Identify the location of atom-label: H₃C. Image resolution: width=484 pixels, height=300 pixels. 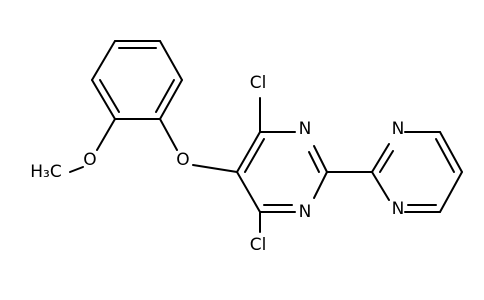
(45, 172).